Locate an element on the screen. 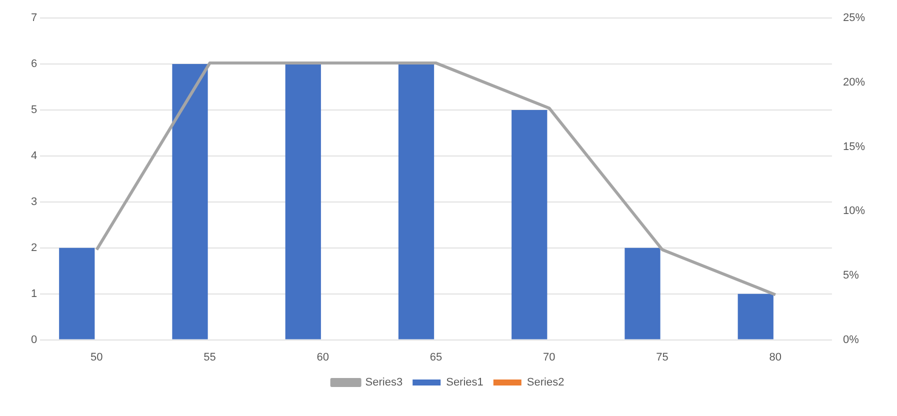  x-tick-label: 70 is located at coordinates (549, 357).